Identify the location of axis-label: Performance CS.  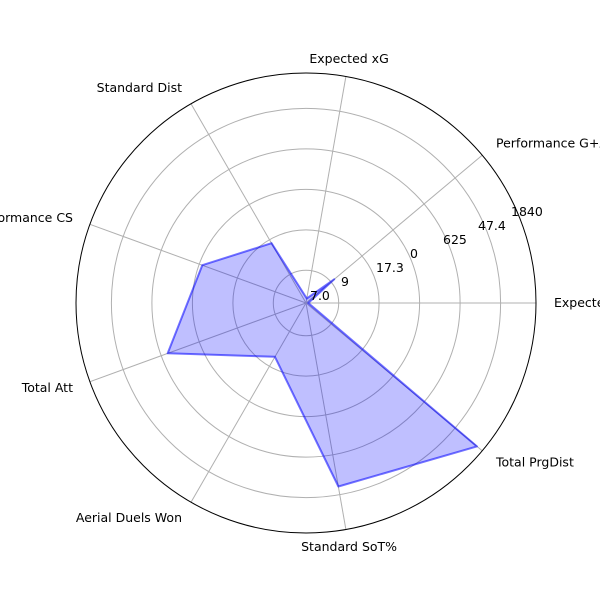
(36, 217).